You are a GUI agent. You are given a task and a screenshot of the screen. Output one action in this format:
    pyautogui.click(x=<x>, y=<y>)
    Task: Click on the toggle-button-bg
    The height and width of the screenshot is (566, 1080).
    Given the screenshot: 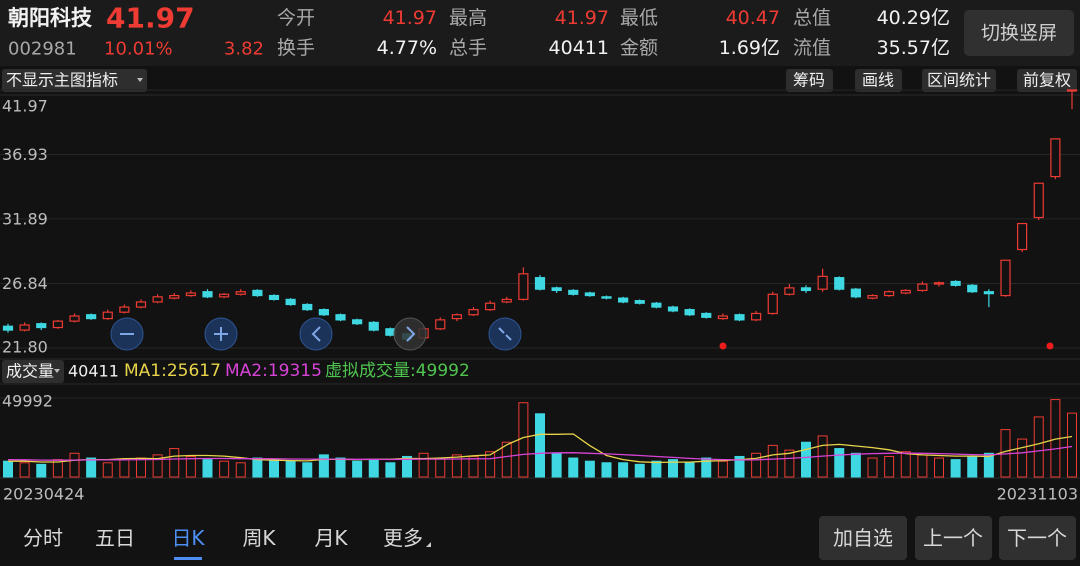 What is the action you would take?
    pyautogui.click(x=1019, y=33)
    